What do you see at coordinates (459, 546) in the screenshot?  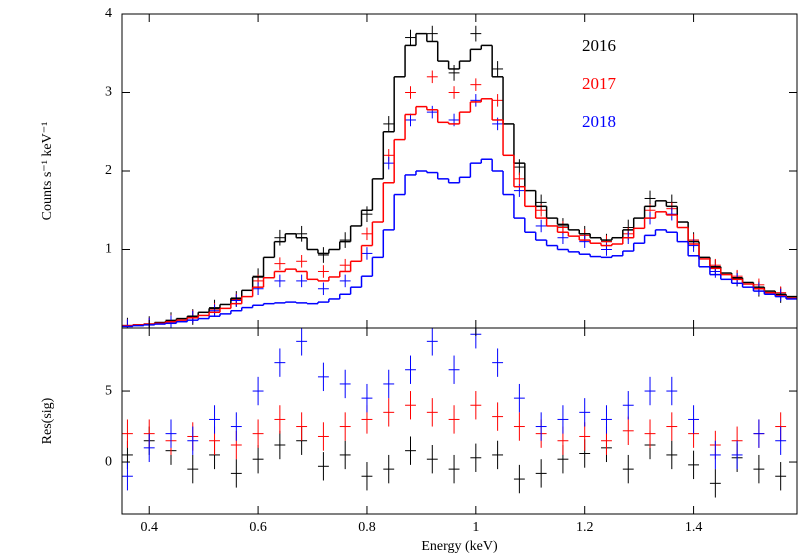 I see `x-axis-label: Energy (keV)` at bounding box center [459, 546].